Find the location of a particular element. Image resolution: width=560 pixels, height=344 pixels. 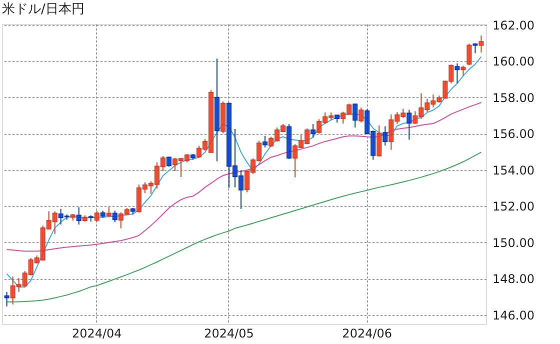

y-tick-label: 158.00 is located at coordinates (513, 97).